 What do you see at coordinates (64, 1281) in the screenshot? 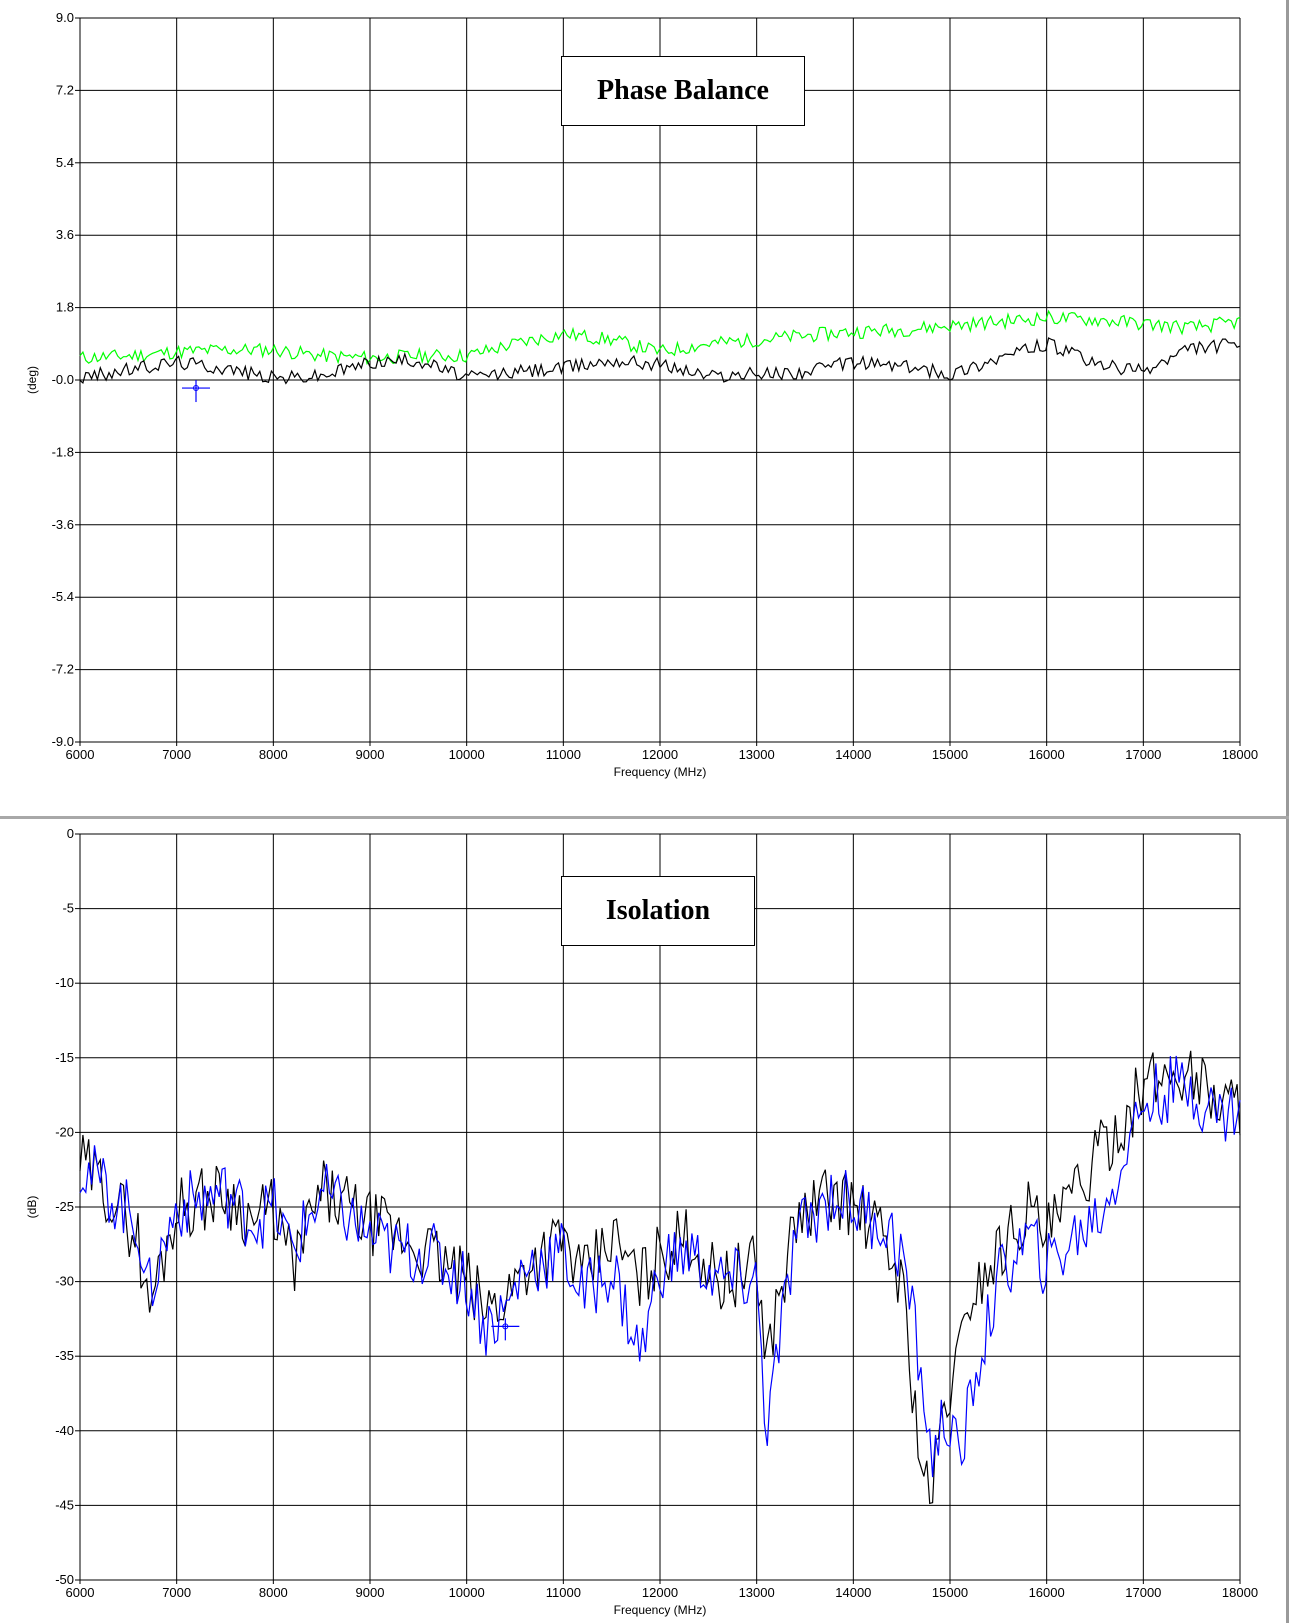
I see `y-tick-label: -30` at bounding box center [64, 1281].